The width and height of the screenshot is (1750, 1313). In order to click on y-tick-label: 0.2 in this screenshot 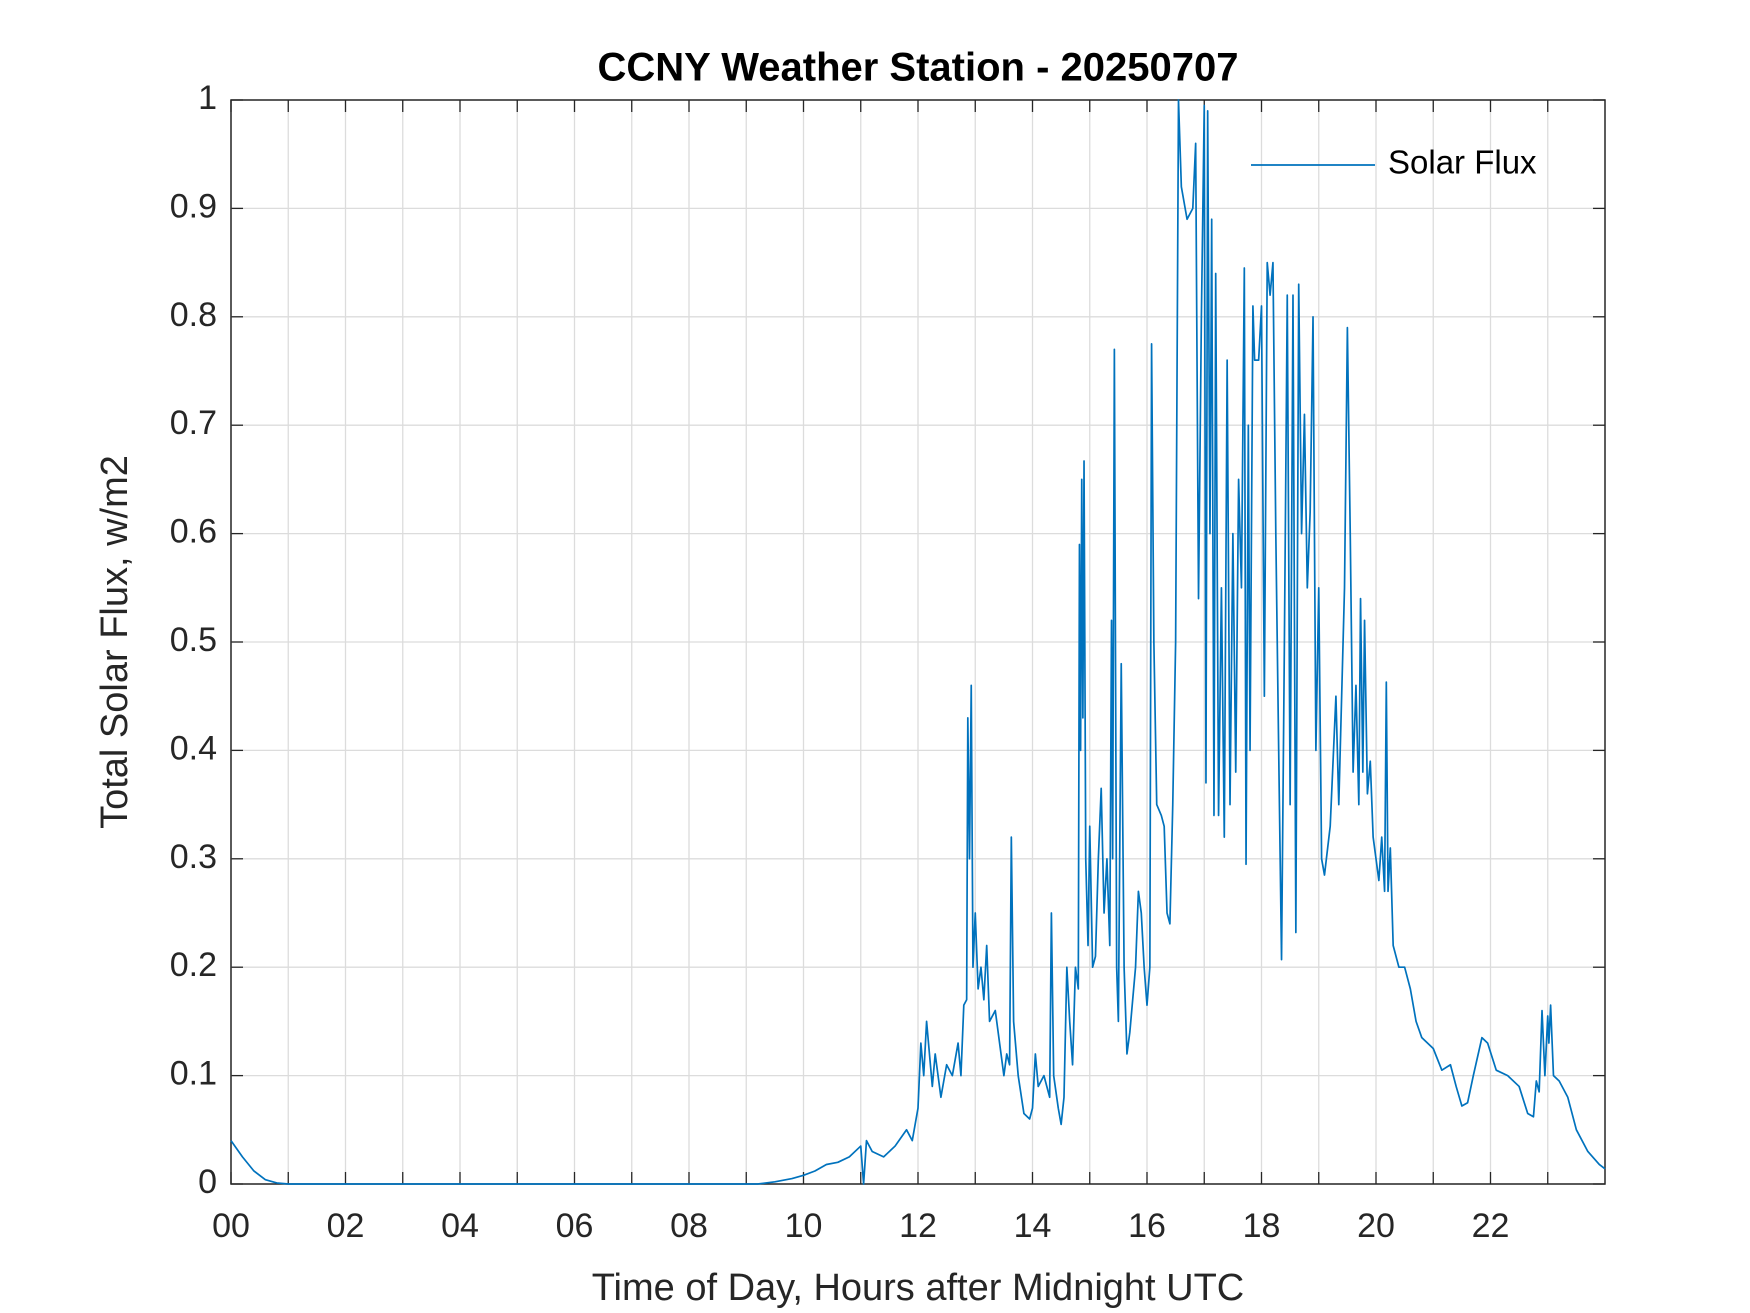, I will do `click(193, 965)`.